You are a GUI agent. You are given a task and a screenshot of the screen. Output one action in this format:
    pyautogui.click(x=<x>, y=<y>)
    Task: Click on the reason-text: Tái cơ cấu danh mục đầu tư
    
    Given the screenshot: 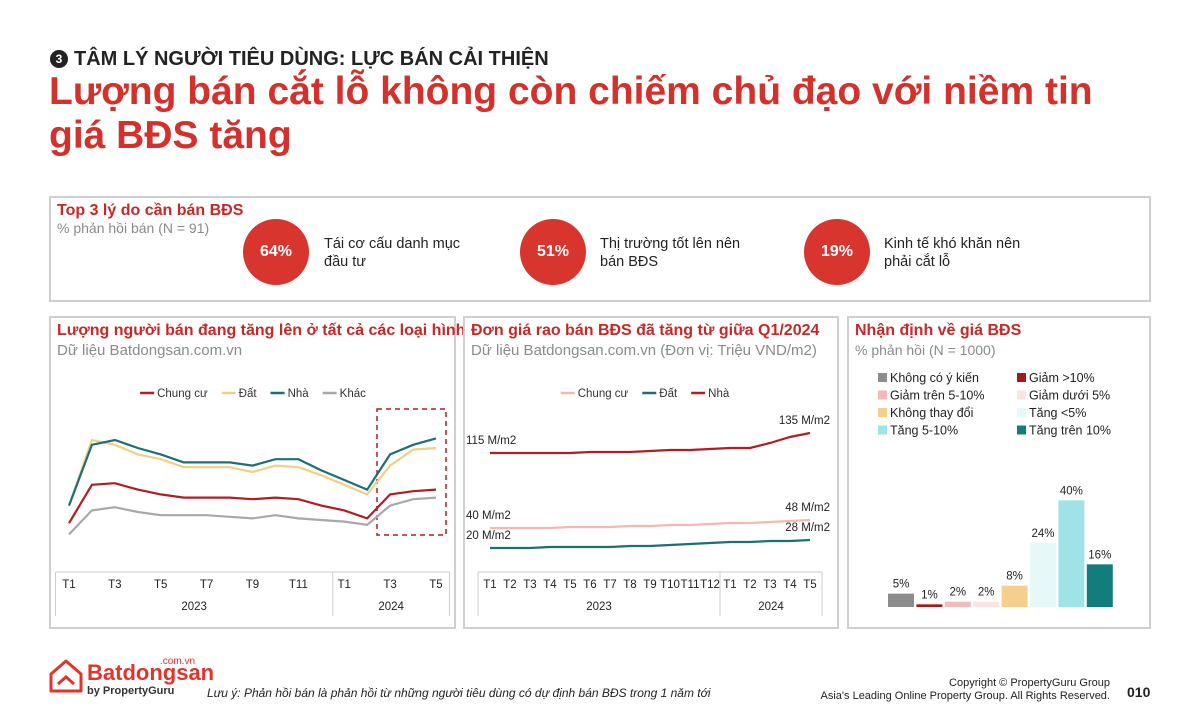 What is the action you would take?
    pyautogui.click(x=392, y=253)
    